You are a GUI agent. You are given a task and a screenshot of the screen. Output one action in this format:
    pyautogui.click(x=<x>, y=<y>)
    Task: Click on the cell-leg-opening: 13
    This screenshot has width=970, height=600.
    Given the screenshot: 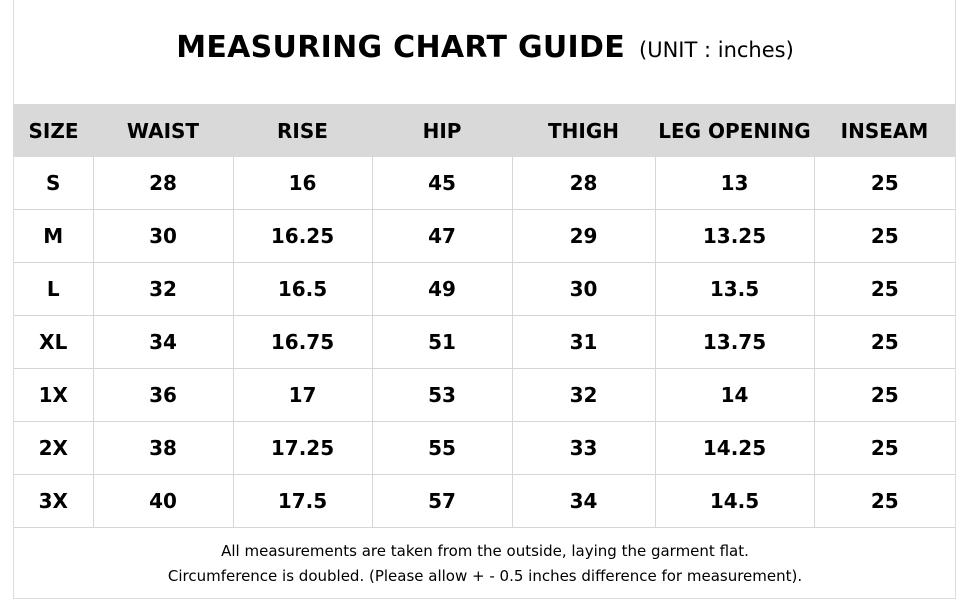 What is the action you would take?
    pyautogui.click(x=734, y=183)
    